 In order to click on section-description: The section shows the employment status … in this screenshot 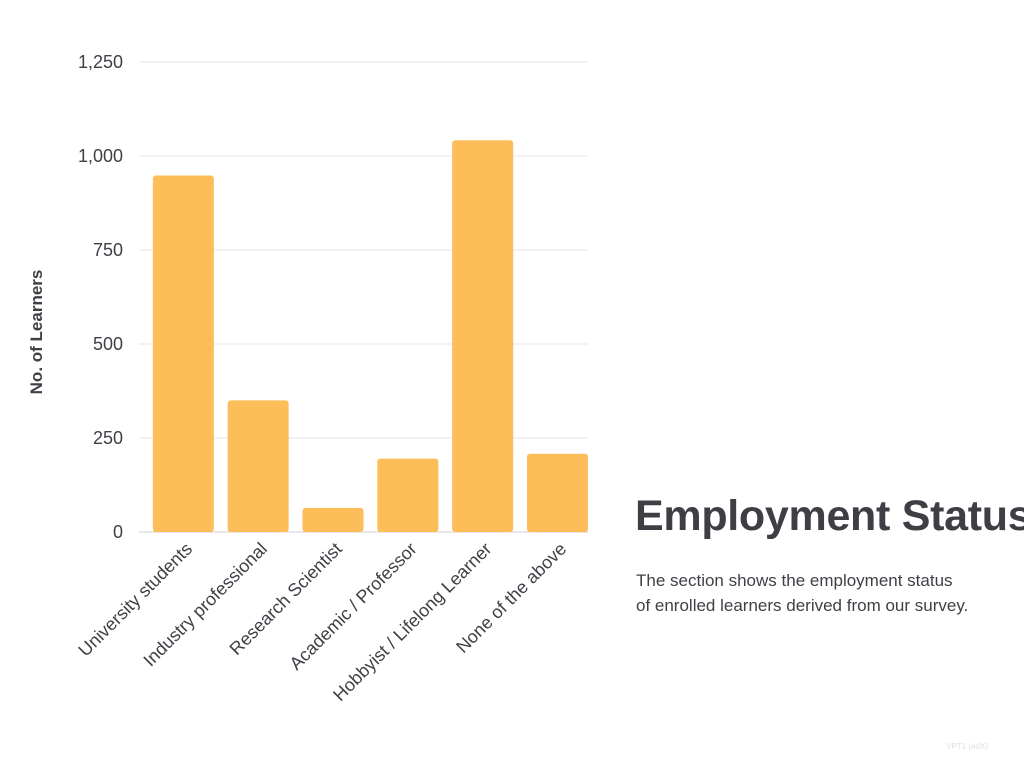, I will do `click(826, 593)`.